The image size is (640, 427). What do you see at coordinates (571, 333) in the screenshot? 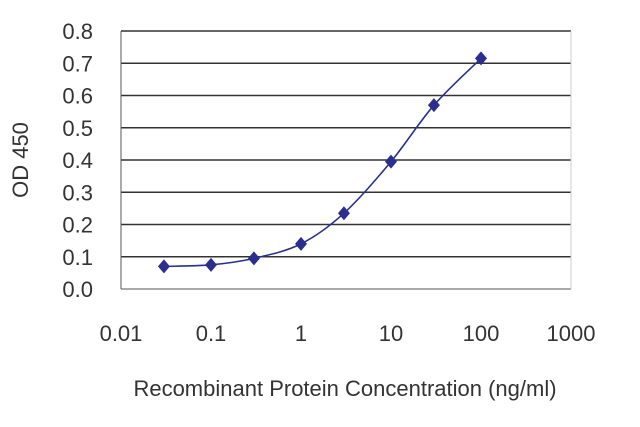
I see `x-tick-label: 1000` at bounding box center [571, 333].